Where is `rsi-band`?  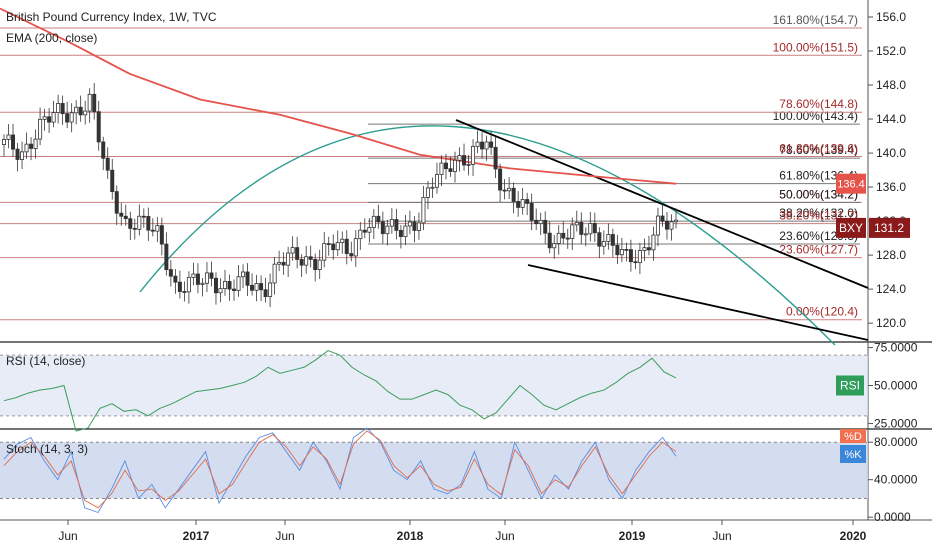 rsi-band is located at coordinates (434, 385).